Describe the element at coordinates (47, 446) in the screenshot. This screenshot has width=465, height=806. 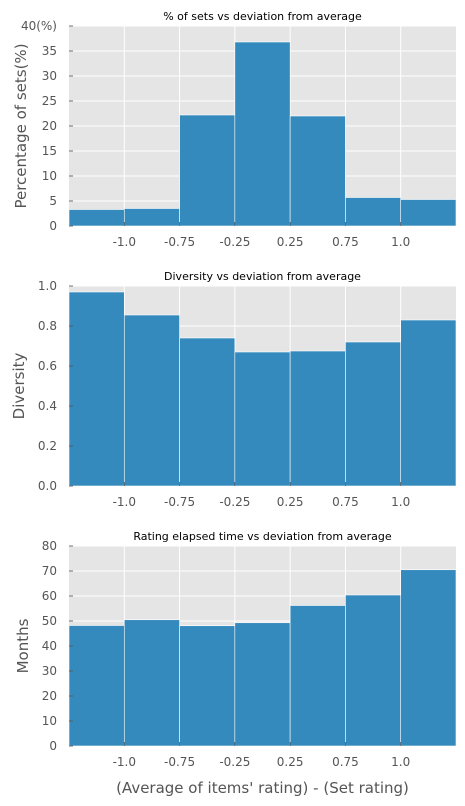
I see `y-tick-label: 0.2` at that location.